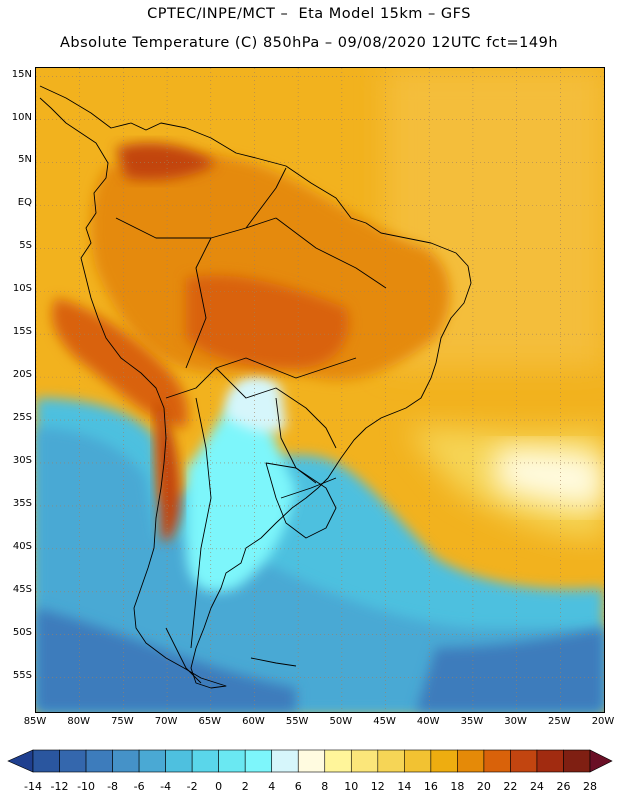 Image resolution: width=618 pixels, height=800 pixels. I want to click on lat-tick-label: 10S, so click(22, 289).